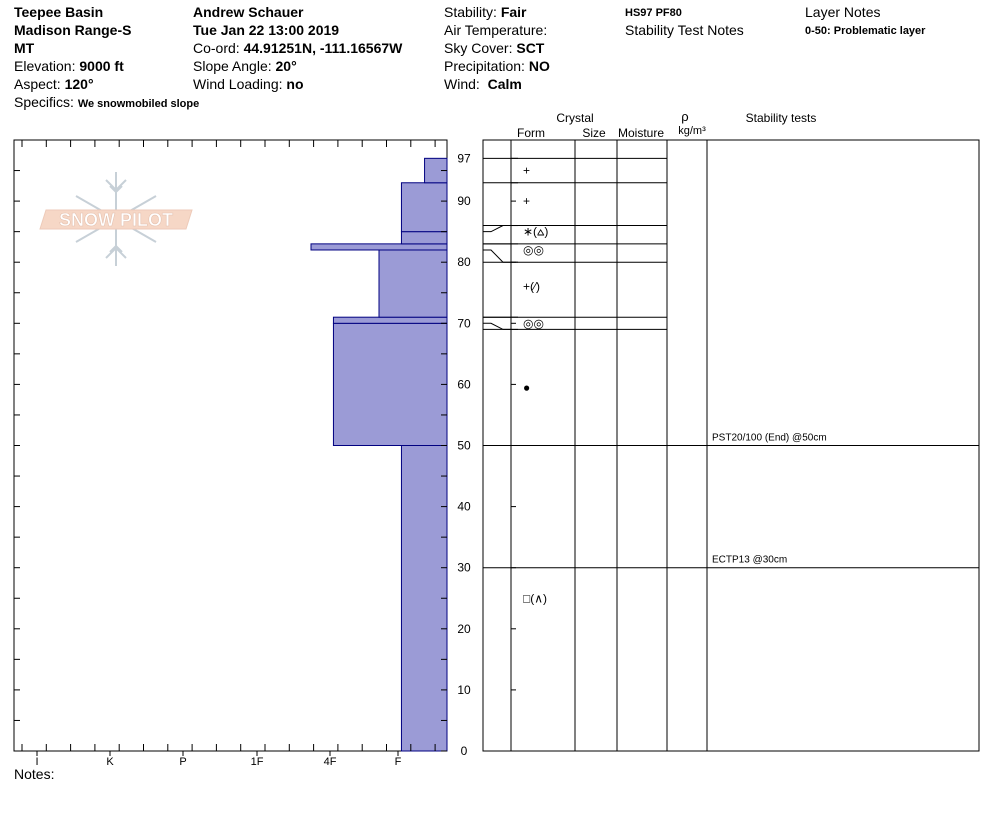 This screenshot has height=840, width=994. I want to click on stability-tests-header: Stability tests, so click(781, 118).